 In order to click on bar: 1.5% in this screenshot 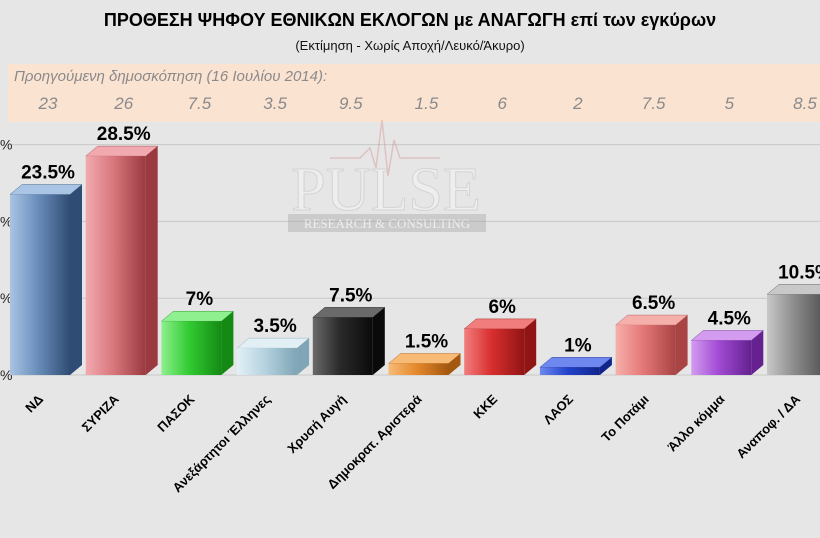, I will do `click(424, 353)`.